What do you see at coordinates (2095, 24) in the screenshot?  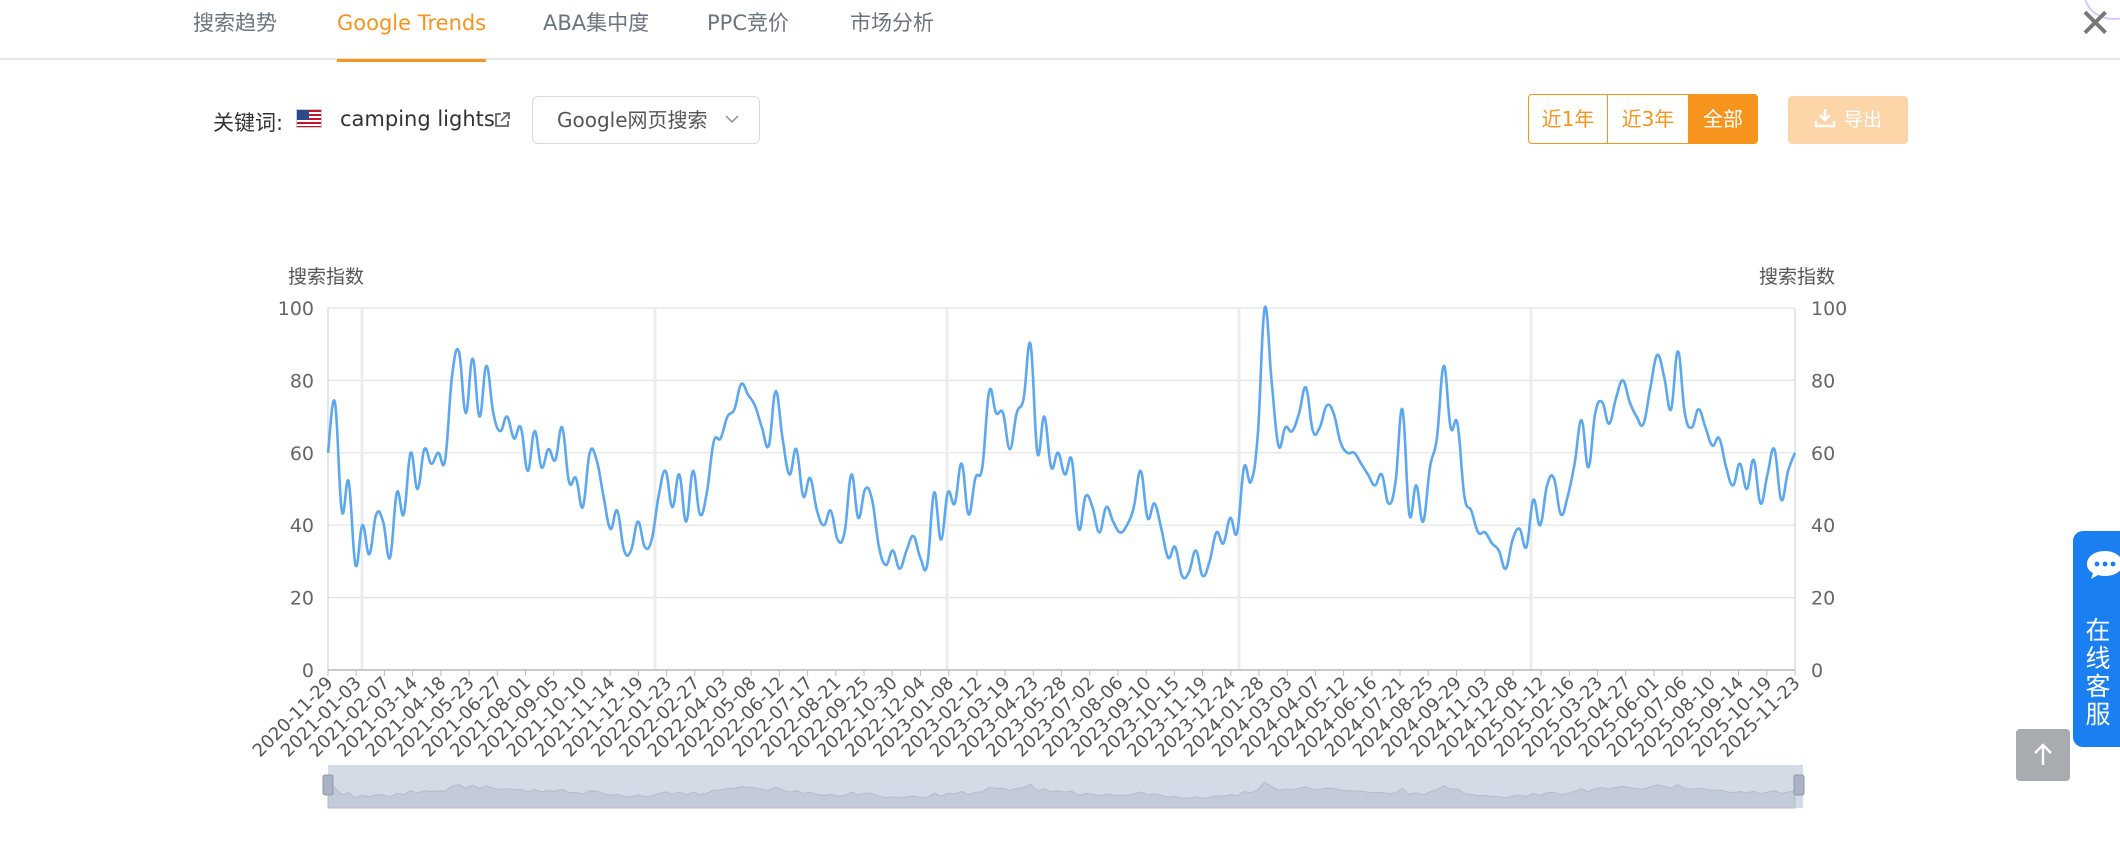 I see `close-icon: ✕` at bounding box center [2095, 24].